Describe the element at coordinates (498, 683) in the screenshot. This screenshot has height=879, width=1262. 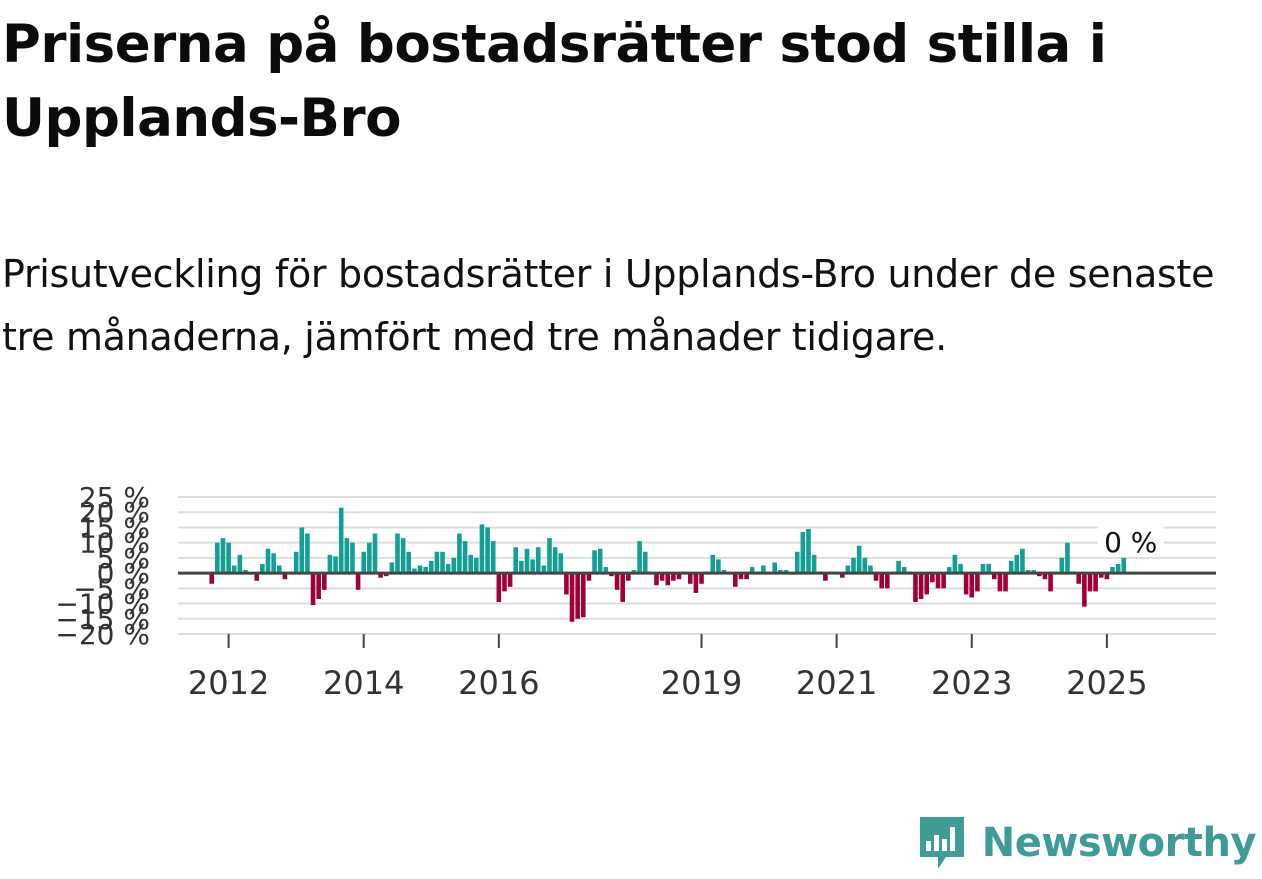
I see `x-tick-label: 2016` at that location.